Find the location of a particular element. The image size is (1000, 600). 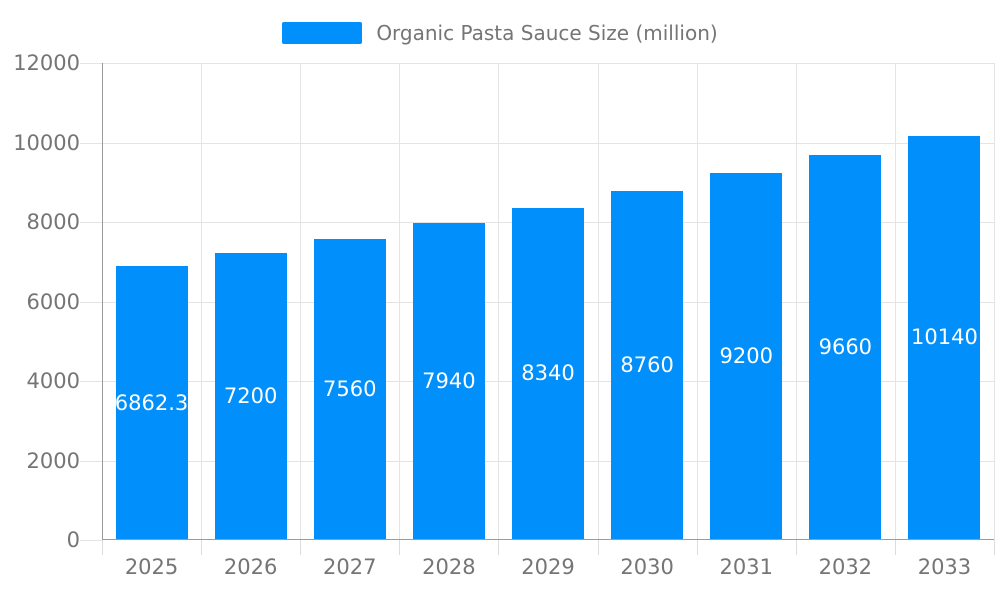

bar: 9200 is located at coordinates (746, 356).